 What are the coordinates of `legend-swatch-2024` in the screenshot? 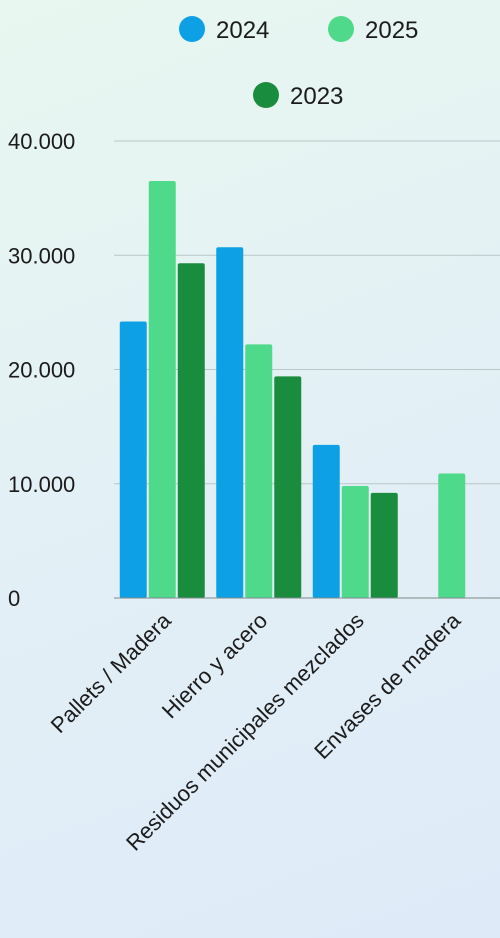 It's located at (192, 29).